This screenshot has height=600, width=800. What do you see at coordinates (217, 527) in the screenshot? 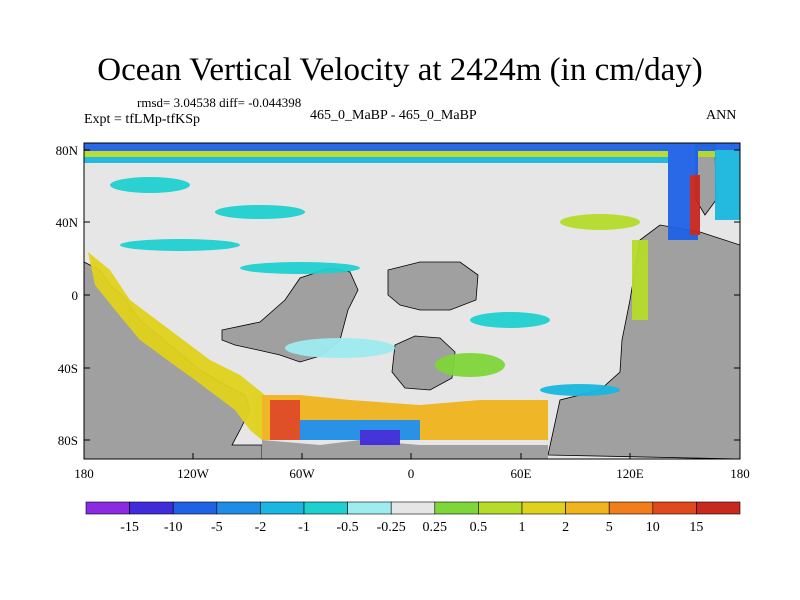
I see `colorbar-label: -5` at bounding box center [217, 527].